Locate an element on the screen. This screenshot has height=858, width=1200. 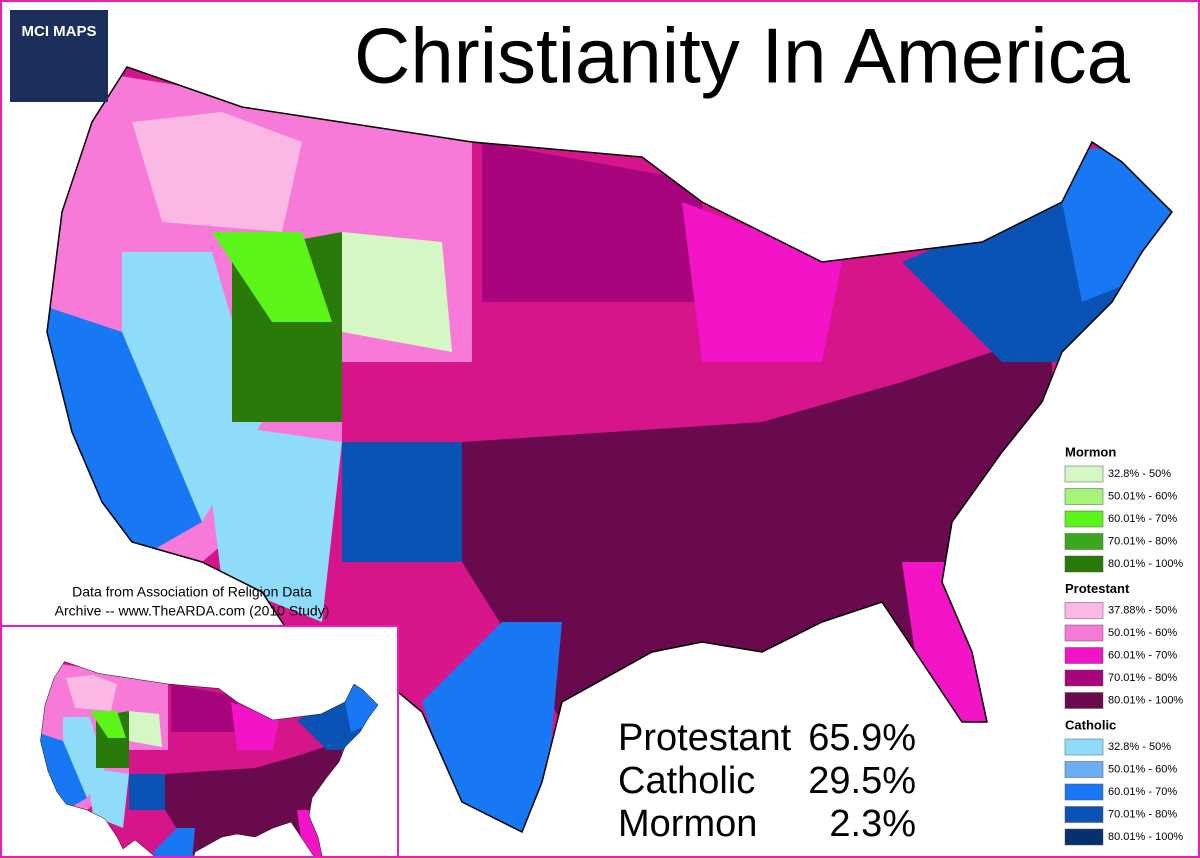
legend-heading: Protestant is located at coordinates (1097, 588).